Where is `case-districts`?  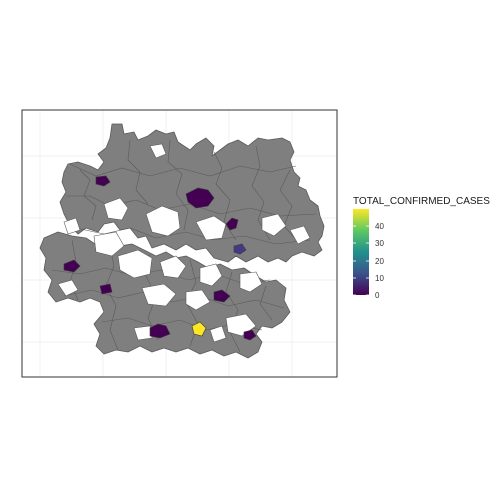
case-districts is located at coordinates (160, 258).